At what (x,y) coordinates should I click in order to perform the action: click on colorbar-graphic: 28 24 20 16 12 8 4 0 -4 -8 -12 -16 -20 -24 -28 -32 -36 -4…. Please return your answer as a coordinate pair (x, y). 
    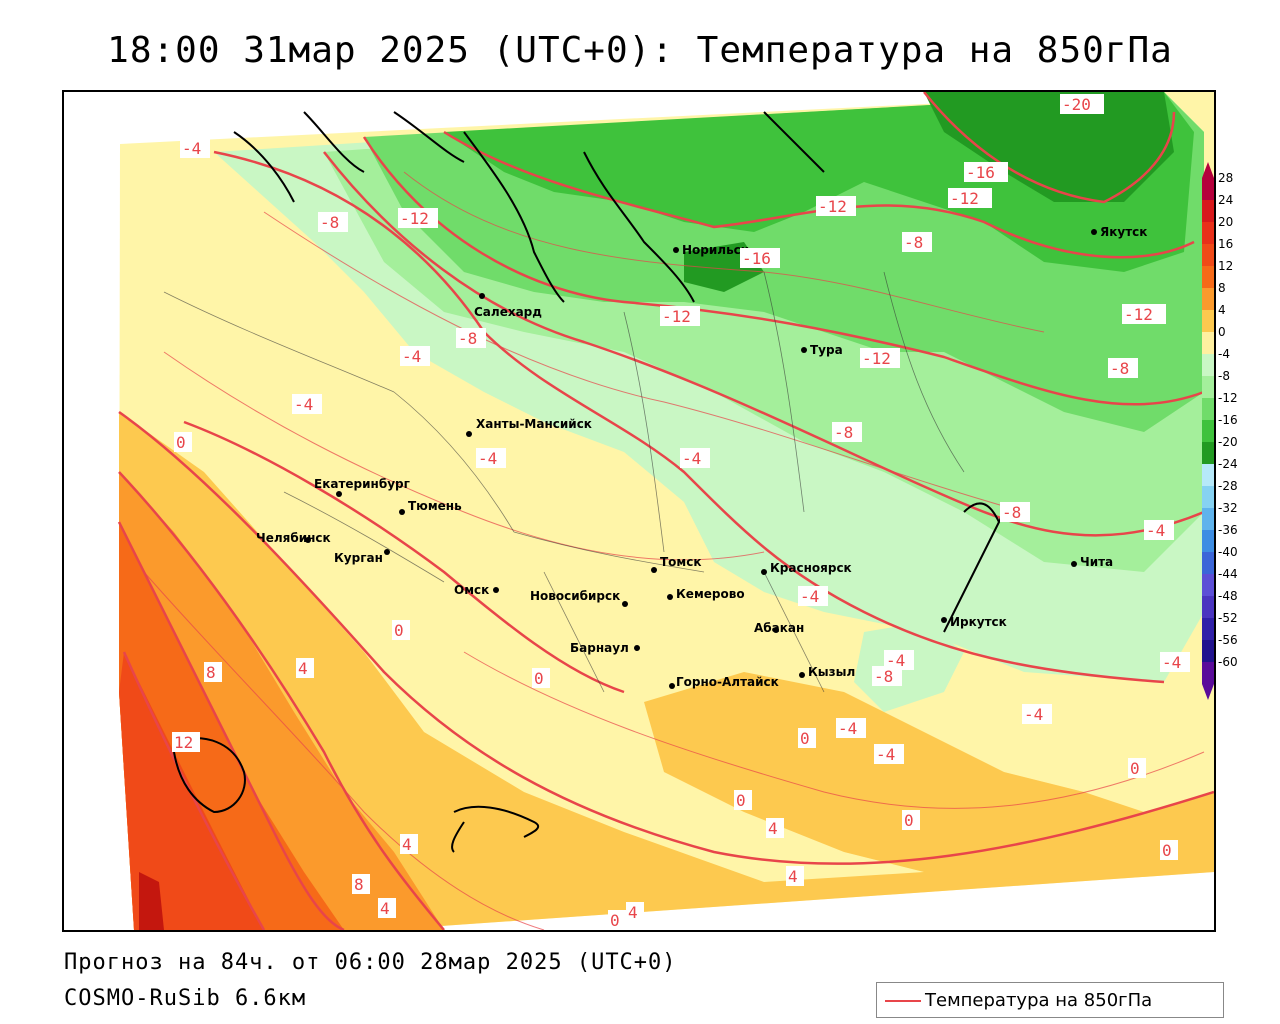
    Looking at the image, I should click on (1220, 431).